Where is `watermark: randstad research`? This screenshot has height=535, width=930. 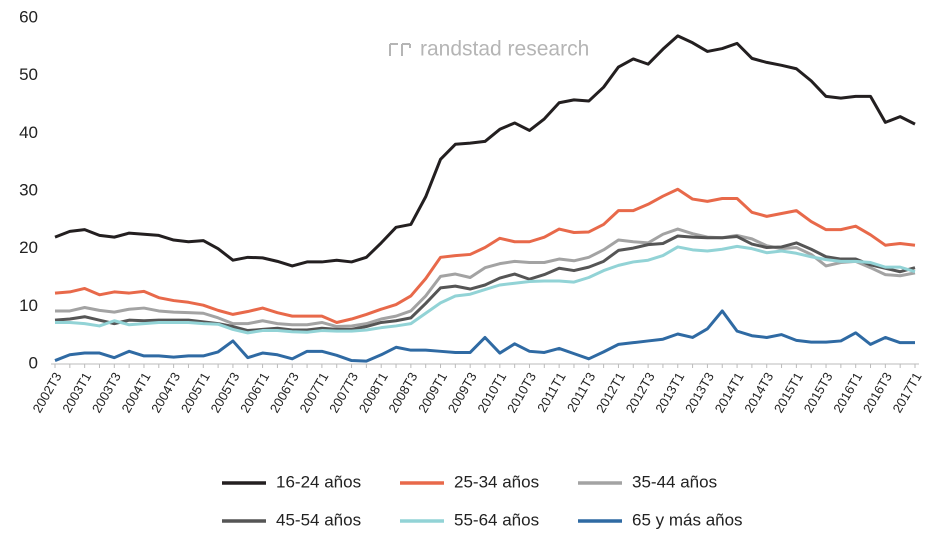
watermark: randstad research is located at coordinates (504, 49).